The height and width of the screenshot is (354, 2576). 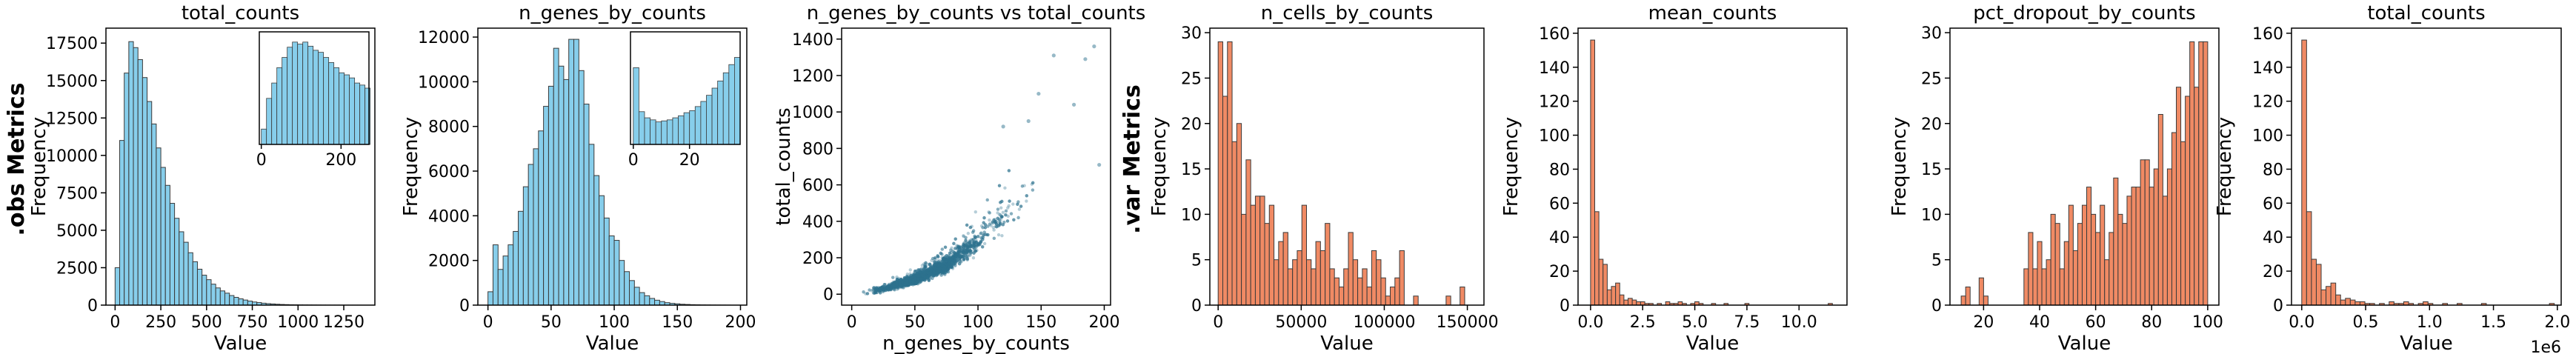 I want to click on x-tick-label: 1250, so click(x=344, y=322).